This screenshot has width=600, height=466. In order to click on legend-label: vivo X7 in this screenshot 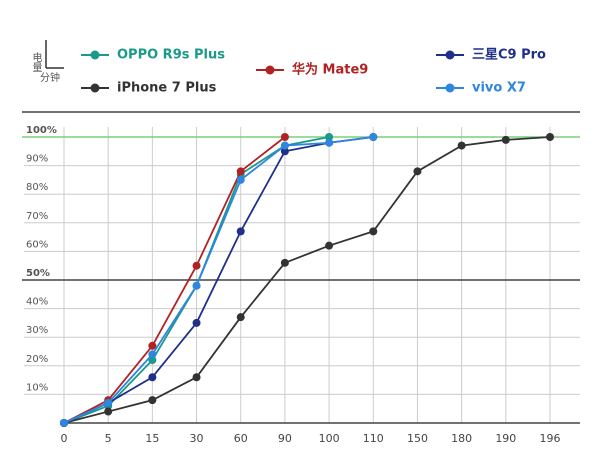, I will do `click(499, 88)`.